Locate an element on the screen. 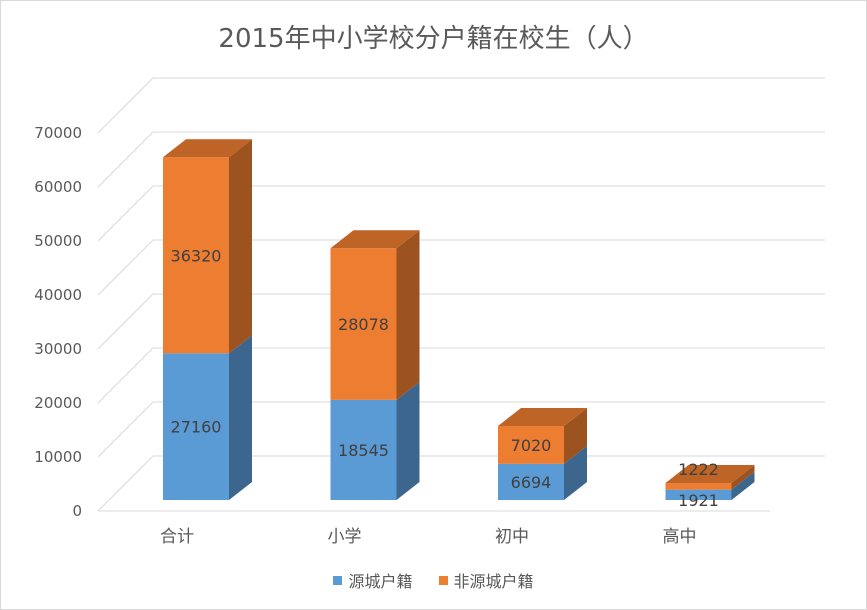 The width and height of the screenshot is (867, 610). y-tick-label: 30000 is located at coordinates (58, 349).